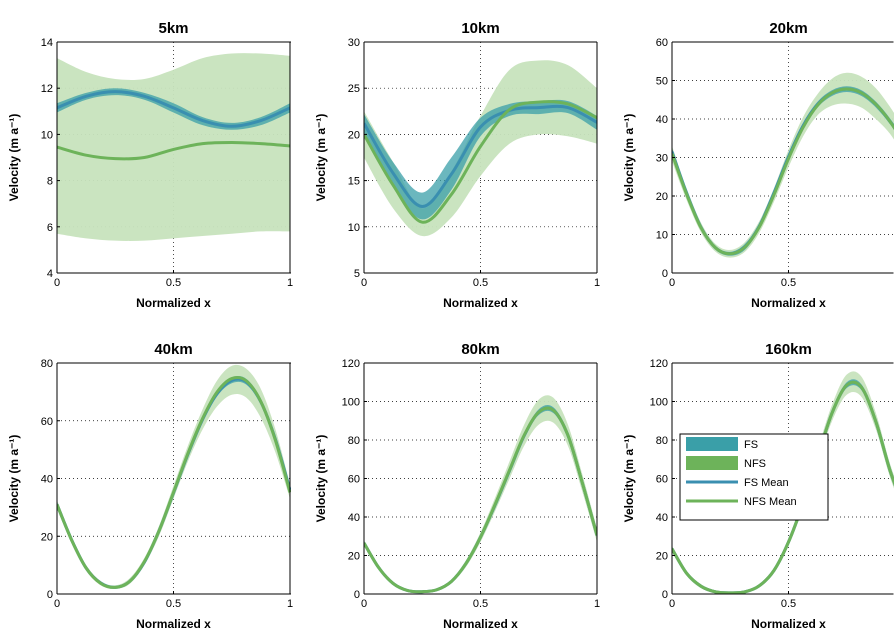  I want to click on panel-title: 20km, so click(788, 28).